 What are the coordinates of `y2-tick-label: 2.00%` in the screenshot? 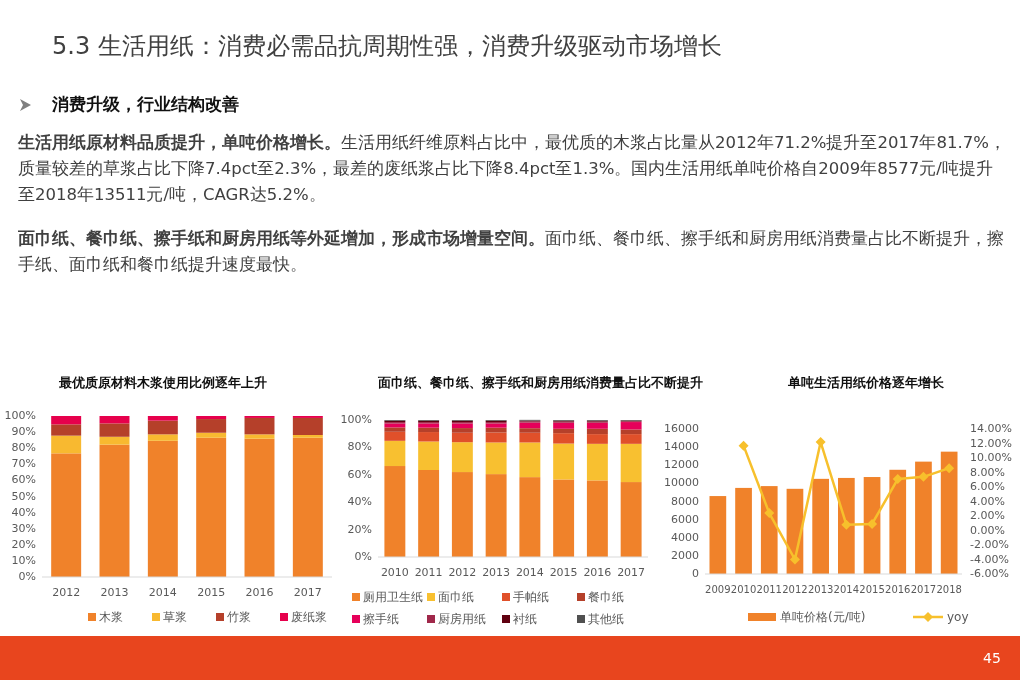 It's located at (987, 515).